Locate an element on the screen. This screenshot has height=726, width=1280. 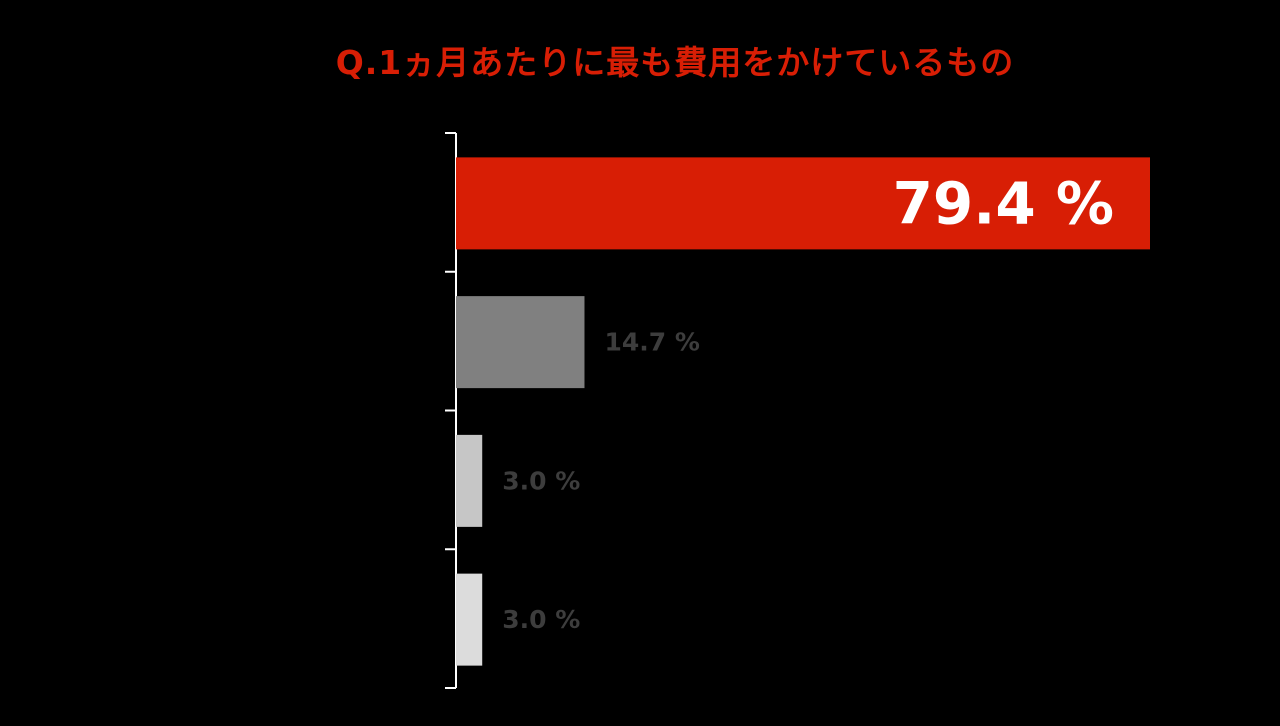
chart-title: Q.1ヵ月あたりに最も費用をかけているもの is located at coordinates (675, 62).